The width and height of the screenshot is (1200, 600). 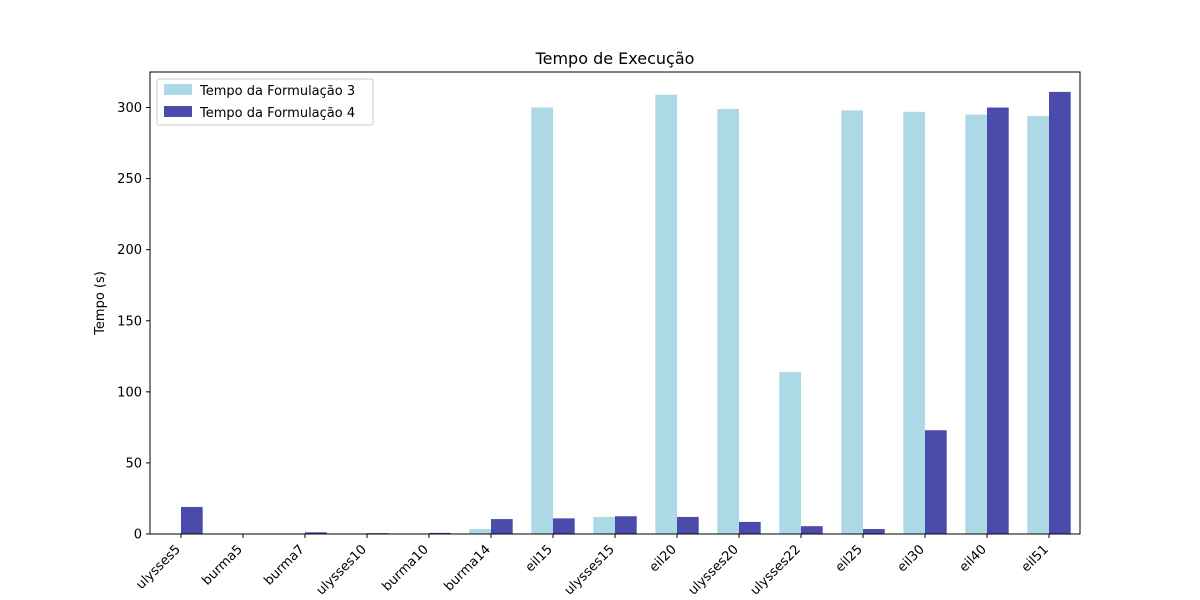 What do you see at coordinates (1035, 558) in the screenshot?
I see `x-tick-label-eil51: eil51` at bounding box center [1035, 558].